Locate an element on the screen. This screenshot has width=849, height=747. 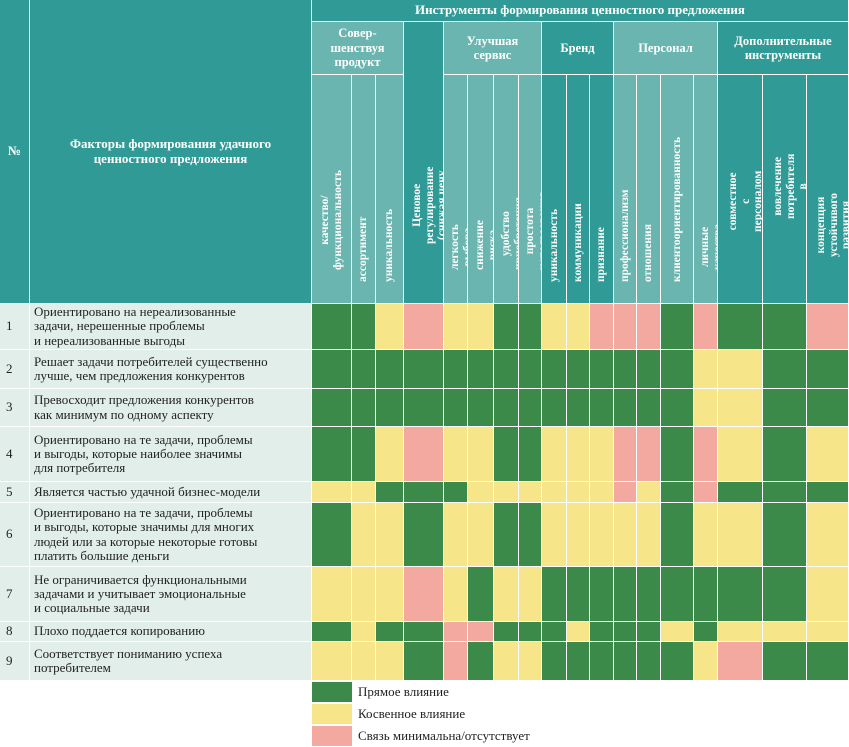
row-number: 2 is located at coordinates (15, 369).